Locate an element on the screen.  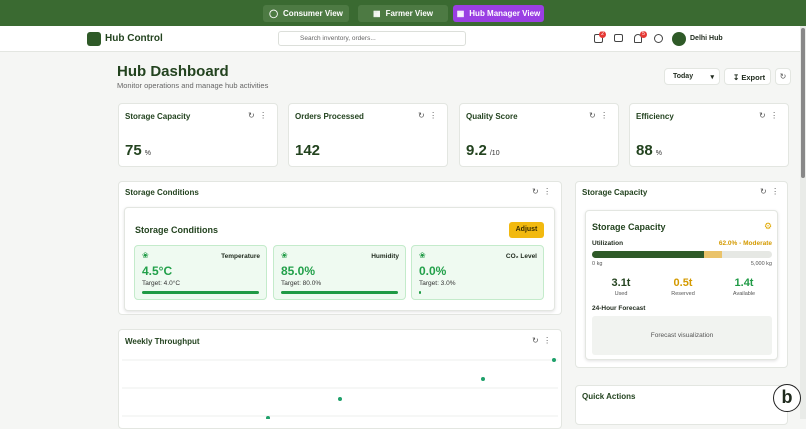
header is located at coordinates (403, 39).